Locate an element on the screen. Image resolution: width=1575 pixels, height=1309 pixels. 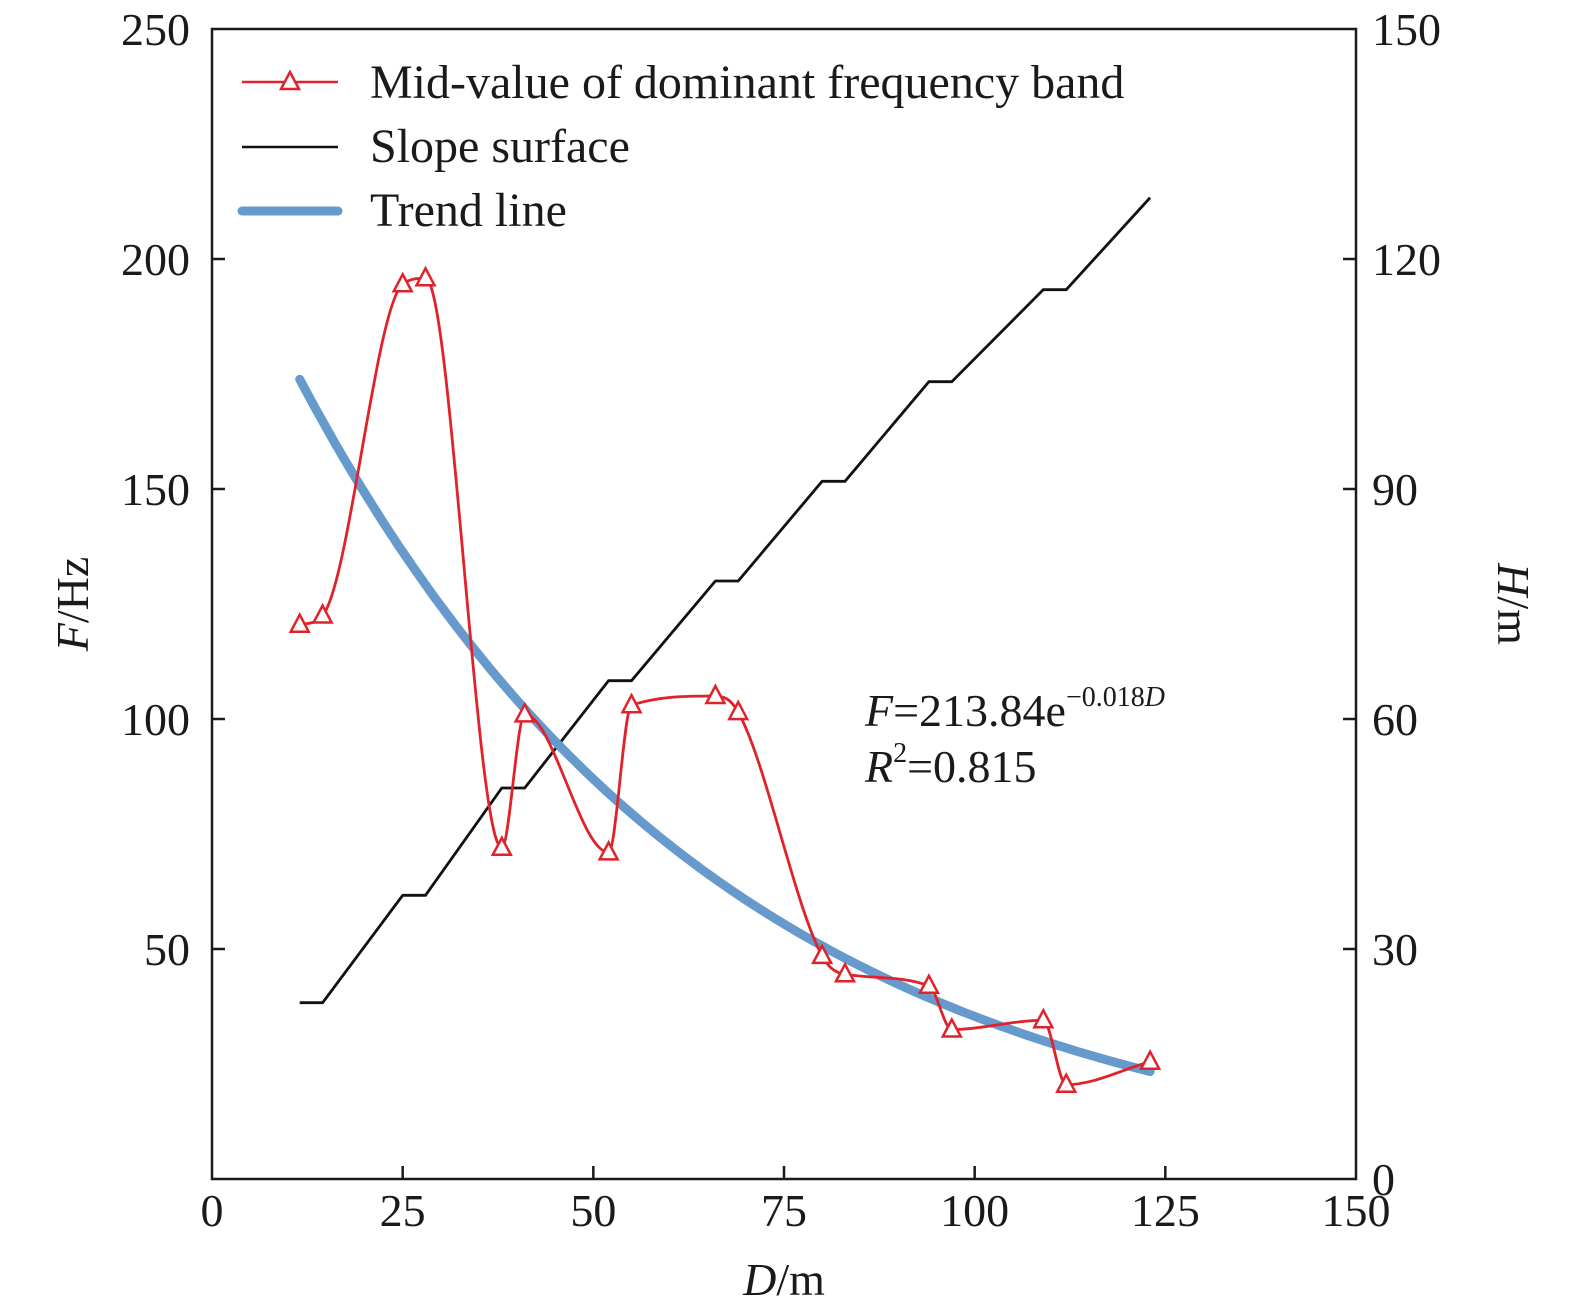
right-y-tick-label: 0 is located at coordinates (1383, 1179).